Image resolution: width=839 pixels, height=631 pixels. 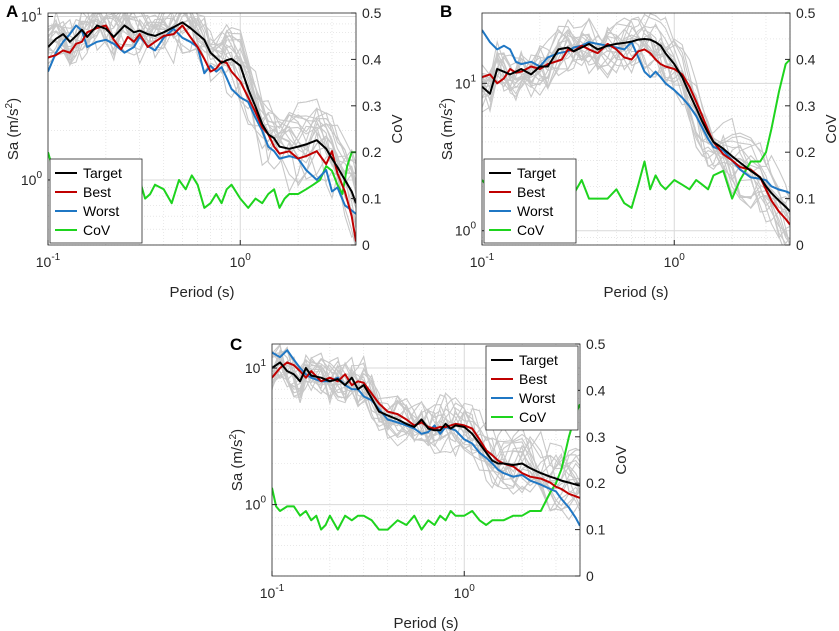 I want to click on panel-b-legend-label-worst: Worst, so click(x=535, y=211).